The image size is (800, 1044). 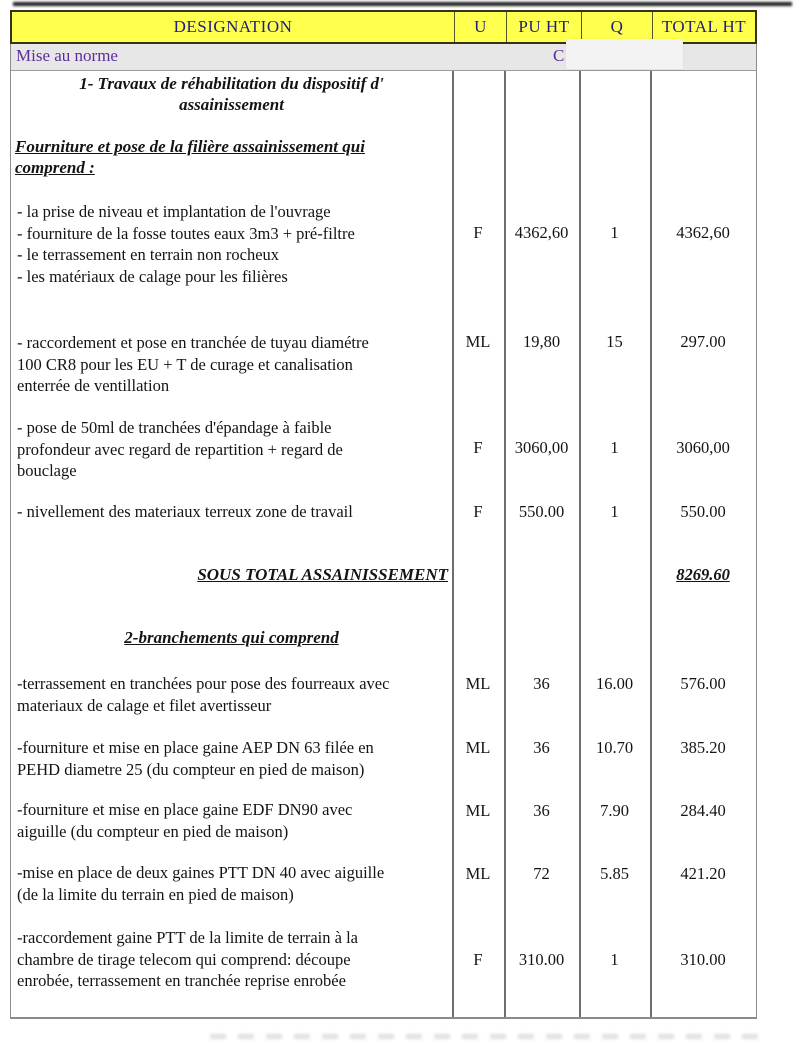 I want to click on whiteout-redaction-box, so click(x=624, y=54).